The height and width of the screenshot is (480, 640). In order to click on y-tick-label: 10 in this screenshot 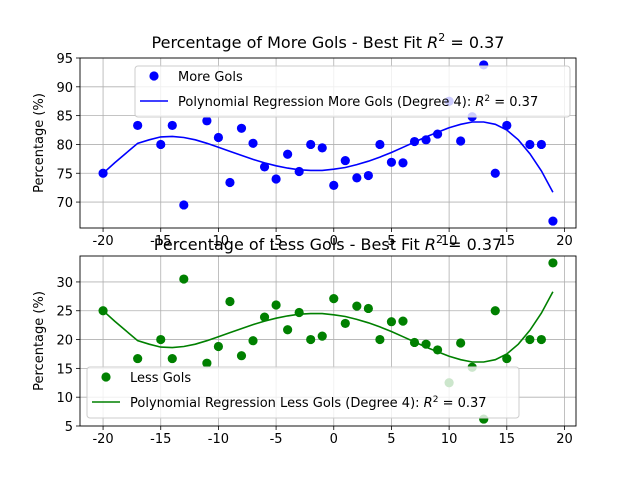, I will do `click(64, 398)`.